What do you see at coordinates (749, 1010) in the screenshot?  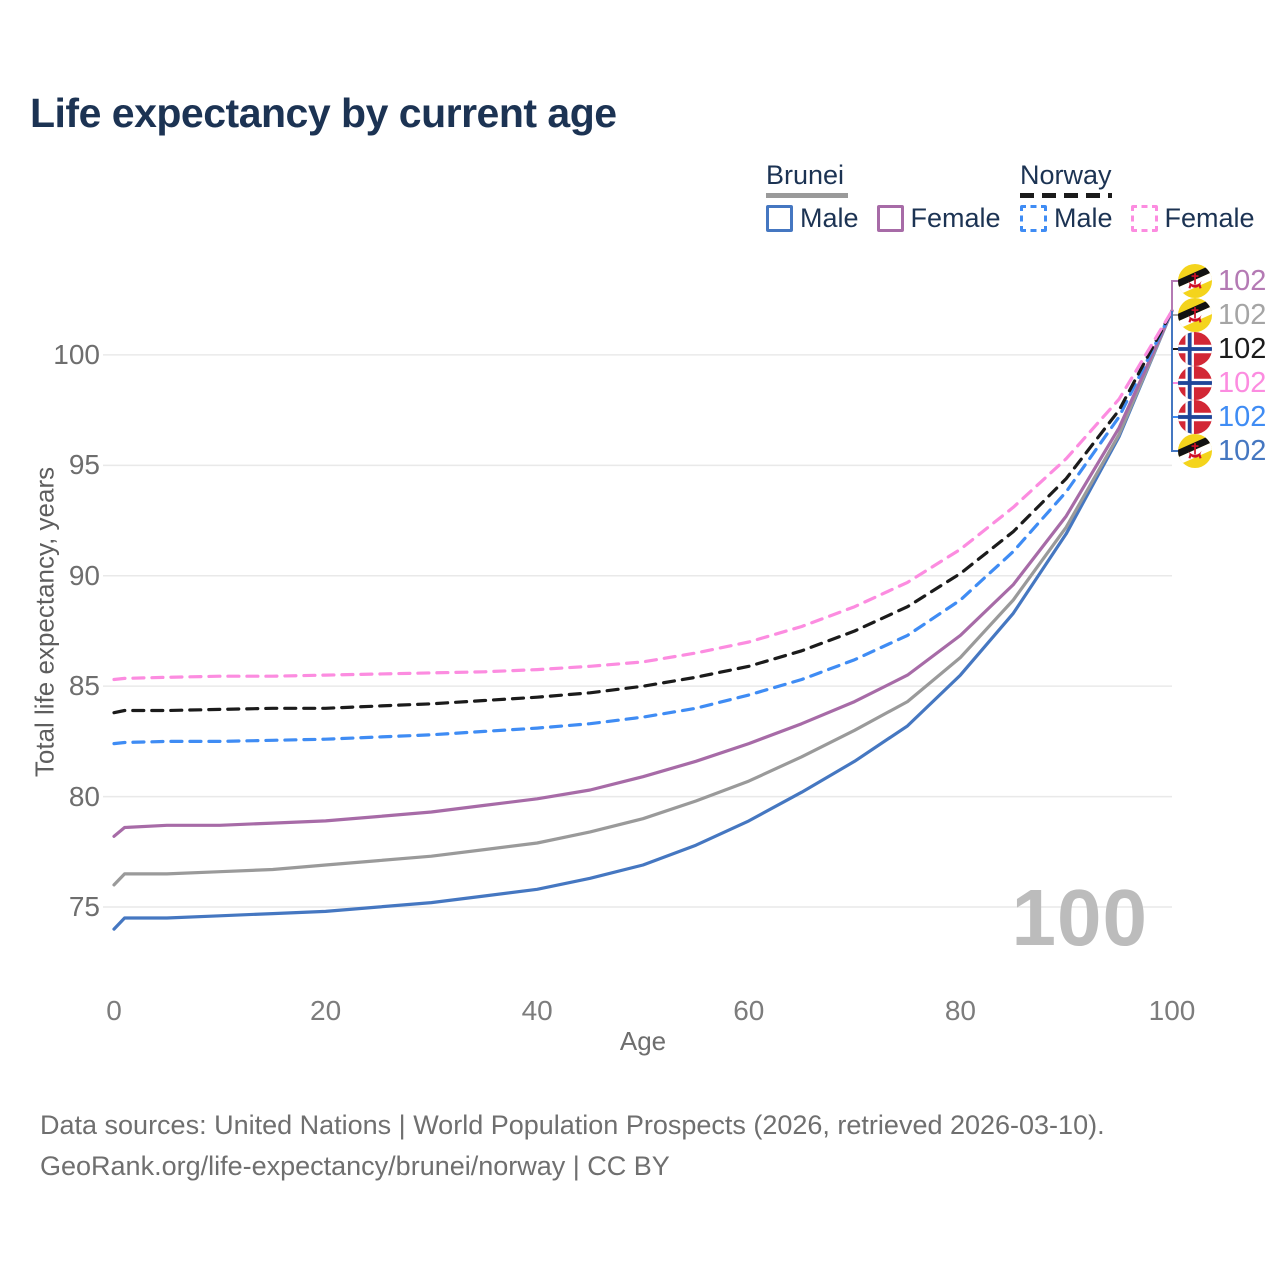 I see `x-tick-60: 60` at bounding box center [749, 1010].